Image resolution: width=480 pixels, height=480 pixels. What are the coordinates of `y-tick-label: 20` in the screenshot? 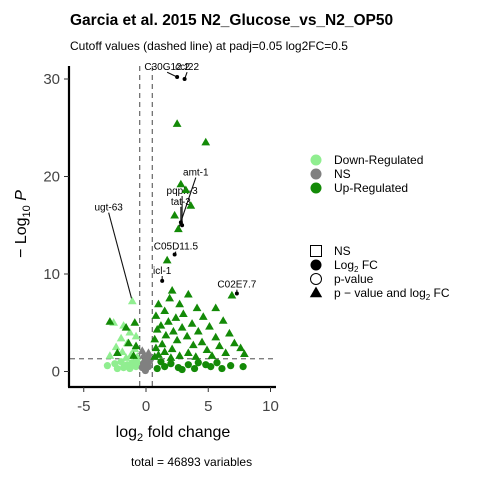 It's located at (51, 177).